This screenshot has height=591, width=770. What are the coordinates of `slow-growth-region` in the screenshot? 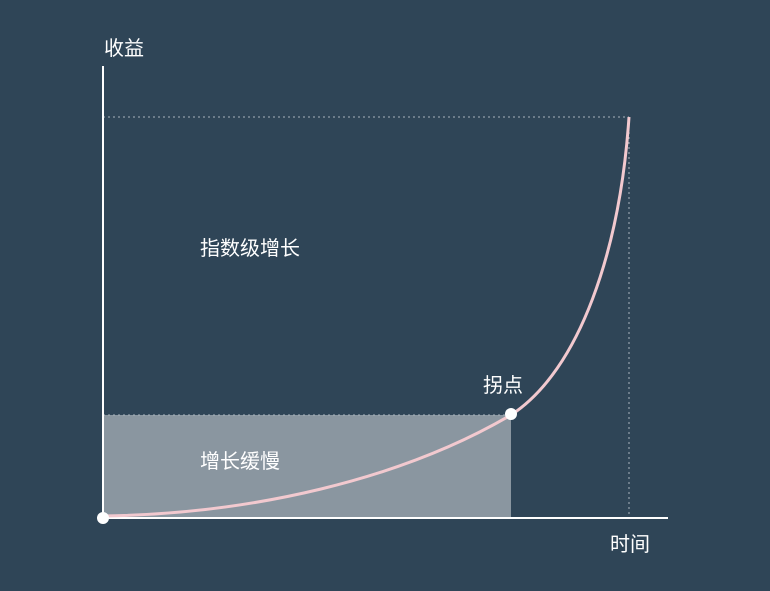 It's located at (307, 466).